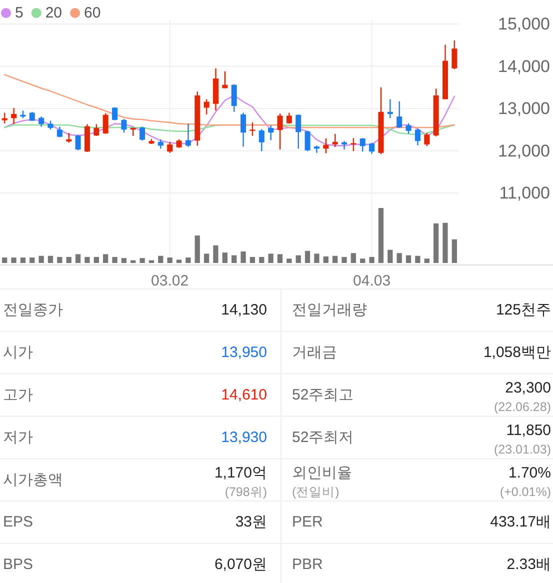  I want to click on text: 거래금, so click(314, 353).